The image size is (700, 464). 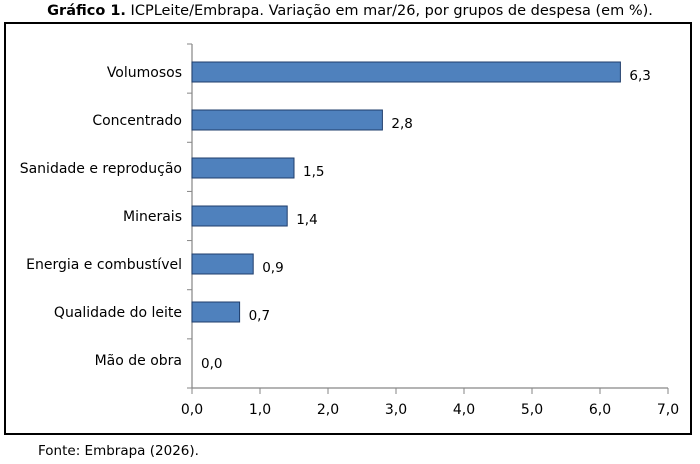 I want to click on data-label: 1,4, so click(x=306, y=220).